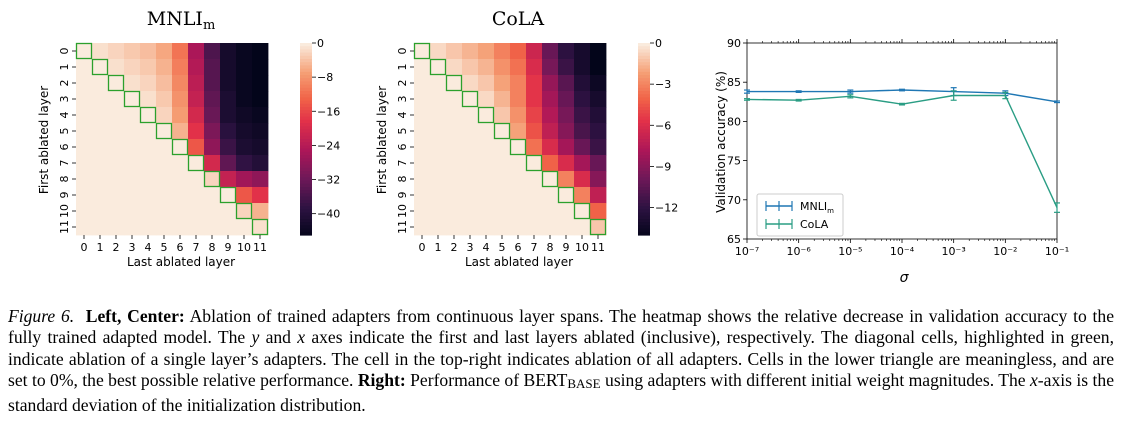 The width and height of the screenshot is (1126, 439). Describe the element at coordinates (100, 247) in the screenshot. I see `heatmap-mnli-xtick-label: 1` at that location.